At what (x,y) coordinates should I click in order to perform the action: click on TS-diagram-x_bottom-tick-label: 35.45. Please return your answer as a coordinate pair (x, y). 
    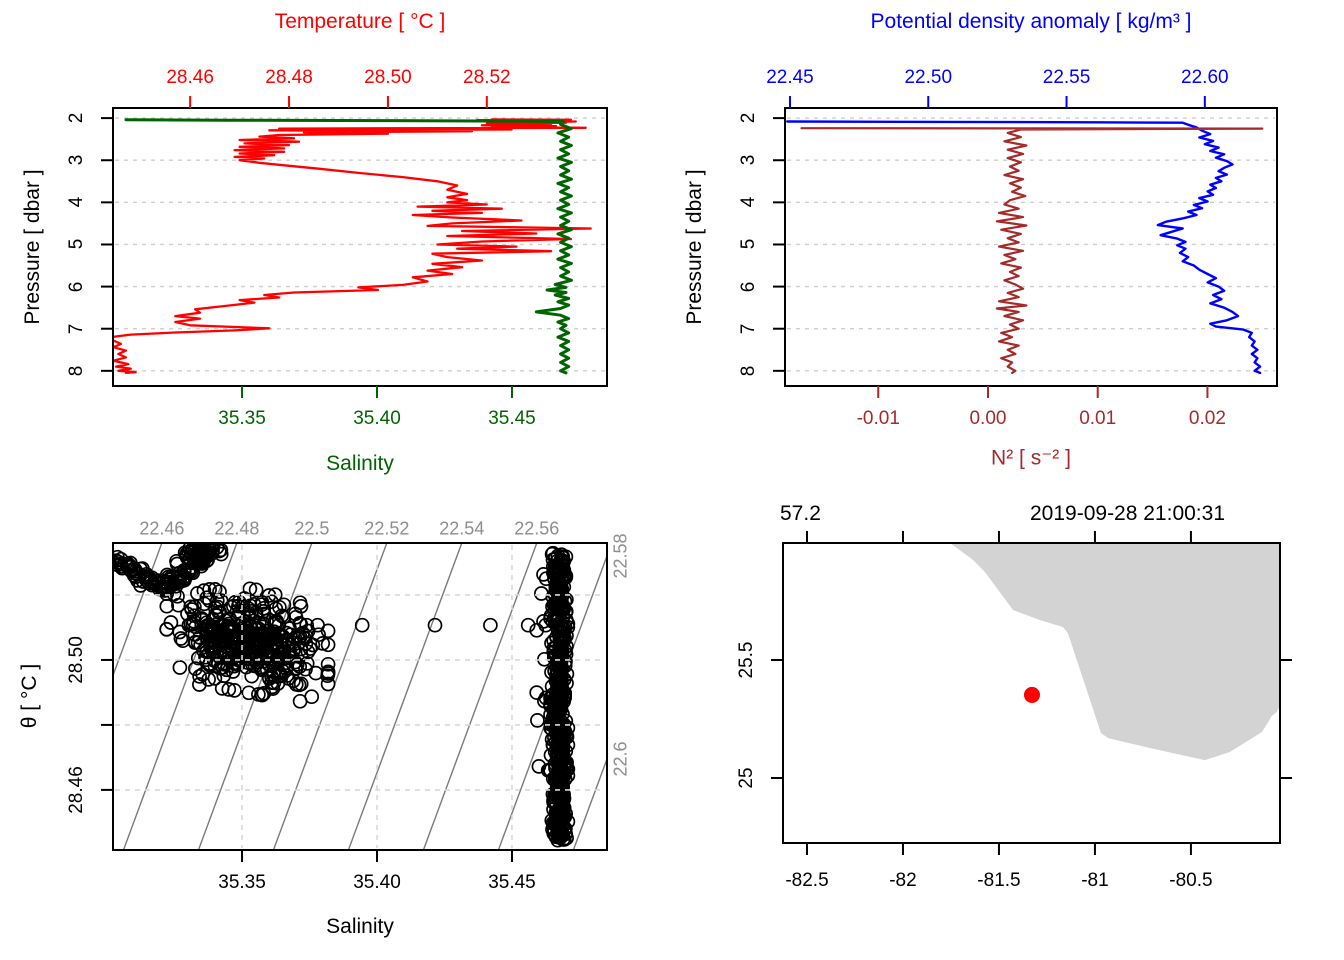
    Looking at the image, I should click on (512, 882).